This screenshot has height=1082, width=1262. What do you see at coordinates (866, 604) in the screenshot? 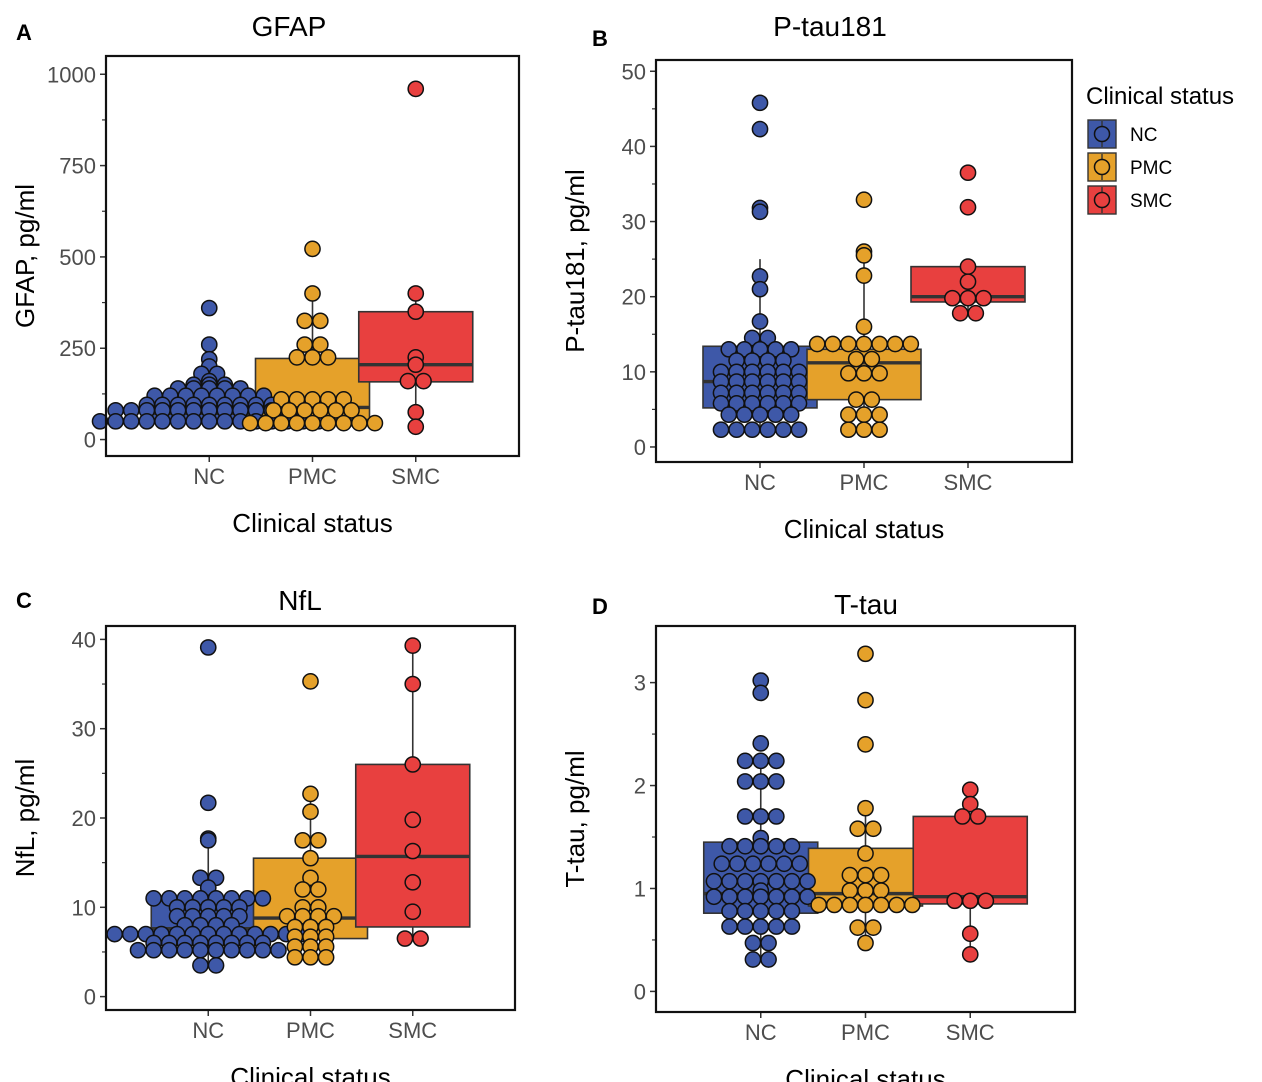
I see `panel-title: T-tau` at bounding box center [866, 604].